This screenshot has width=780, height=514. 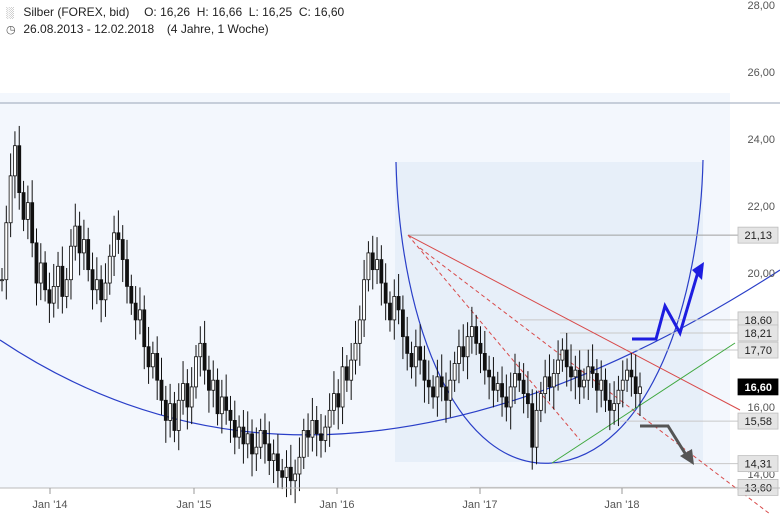 I want to click on date-range: 26.08.2013 - 12.02.2018, so click(x=89, y=29).